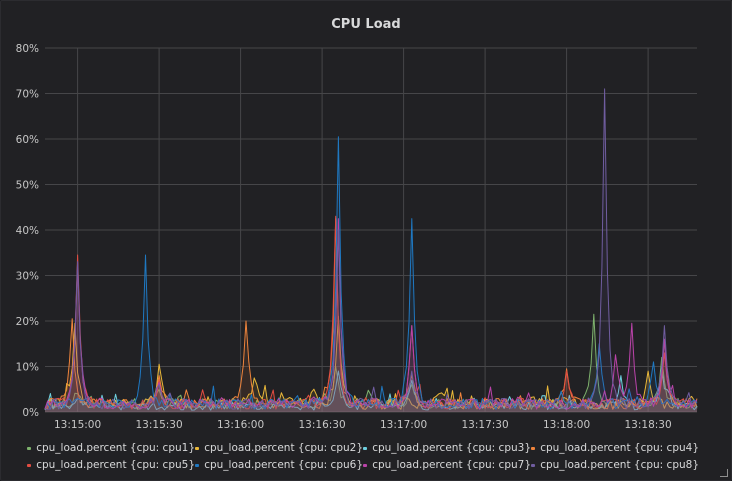 Image resolution: width=732 pixels, height=481 pixels. I want to click on legend-item: cpu_load.percent {cpu: cpu6}, so click(279, 465).